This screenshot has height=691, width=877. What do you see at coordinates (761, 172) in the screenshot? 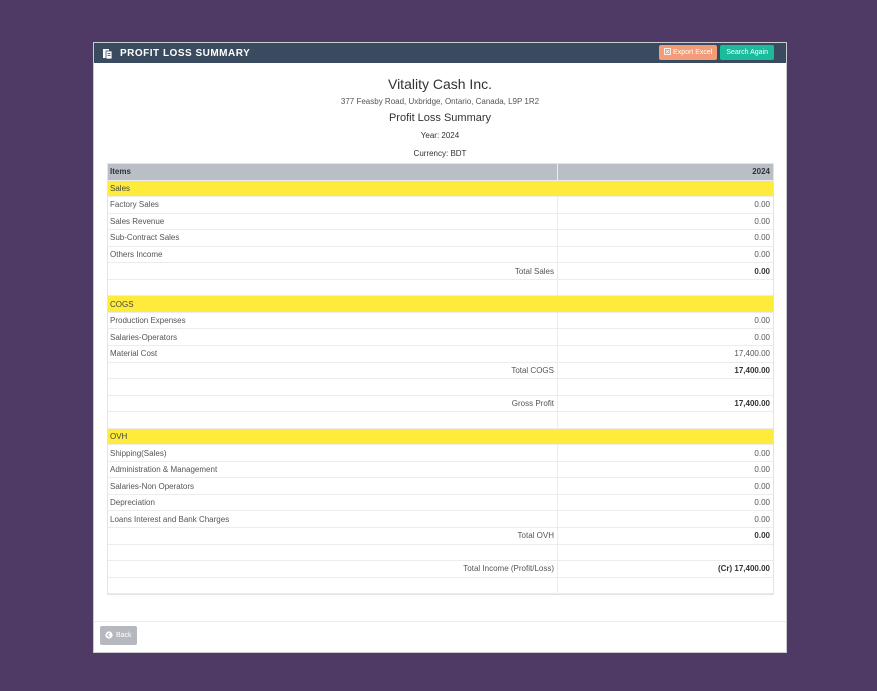
I see `column-header-year: 2024` at bounding box center [761, 172].